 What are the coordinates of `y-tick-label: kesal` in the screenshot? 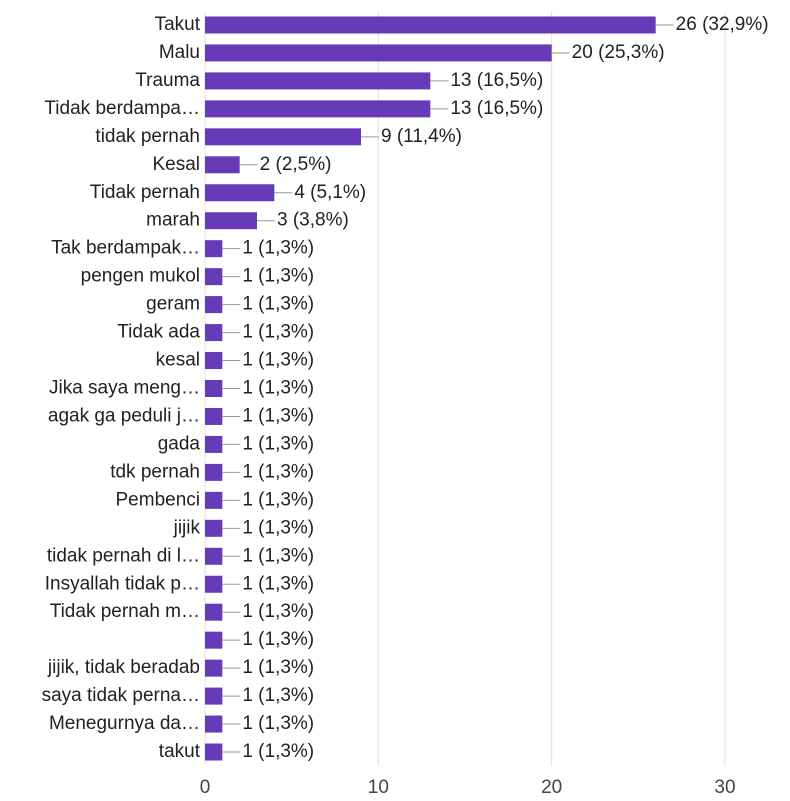 It's located at (178, 360).